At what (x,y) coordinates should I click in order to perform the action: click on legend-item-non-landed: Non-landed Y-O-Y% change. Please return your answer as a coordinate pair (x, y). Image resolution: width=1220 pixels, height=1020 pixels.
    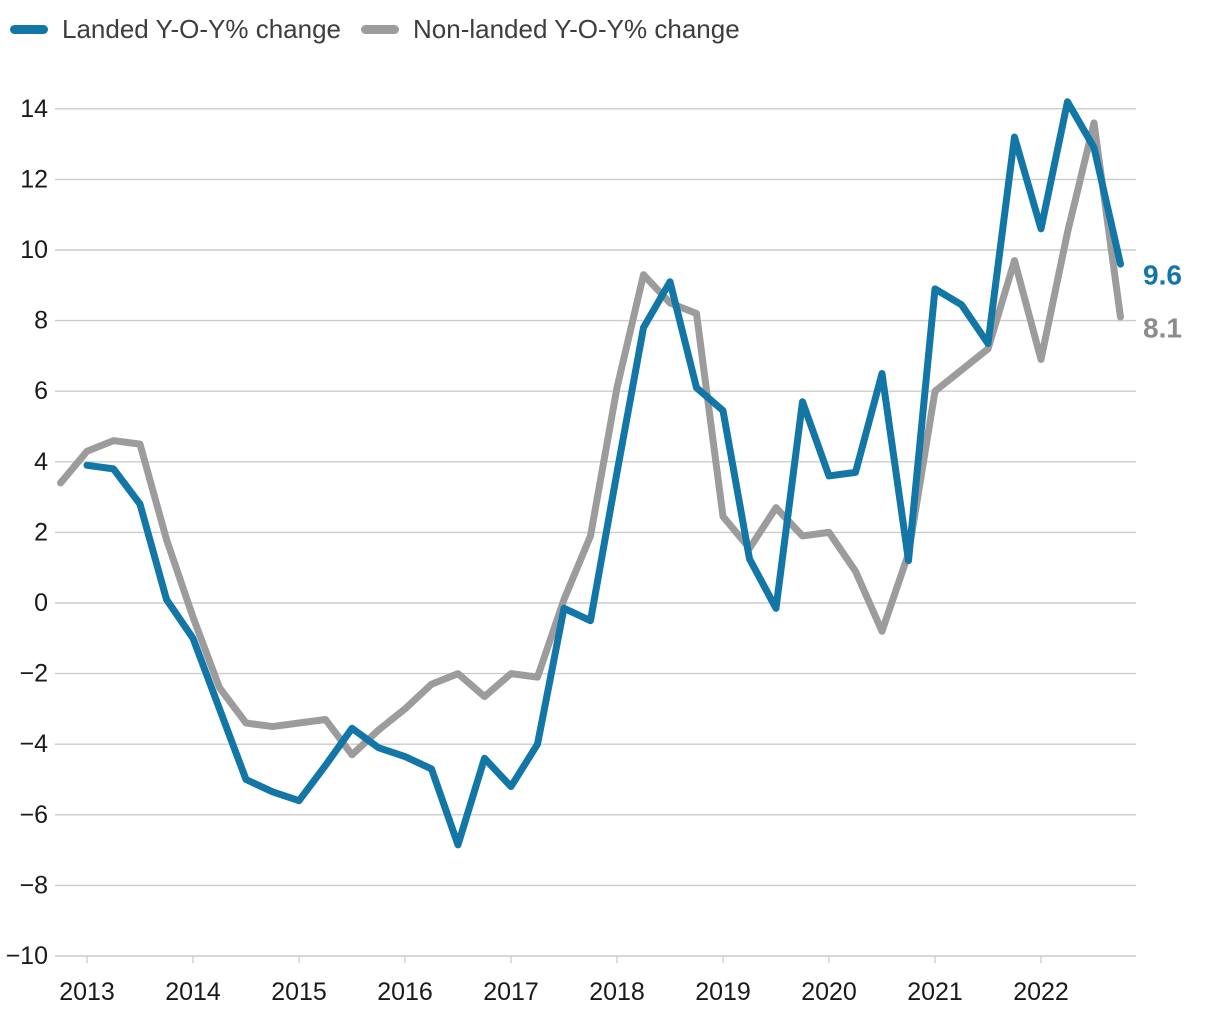
    Looking at the image, I should click on (550, 29).